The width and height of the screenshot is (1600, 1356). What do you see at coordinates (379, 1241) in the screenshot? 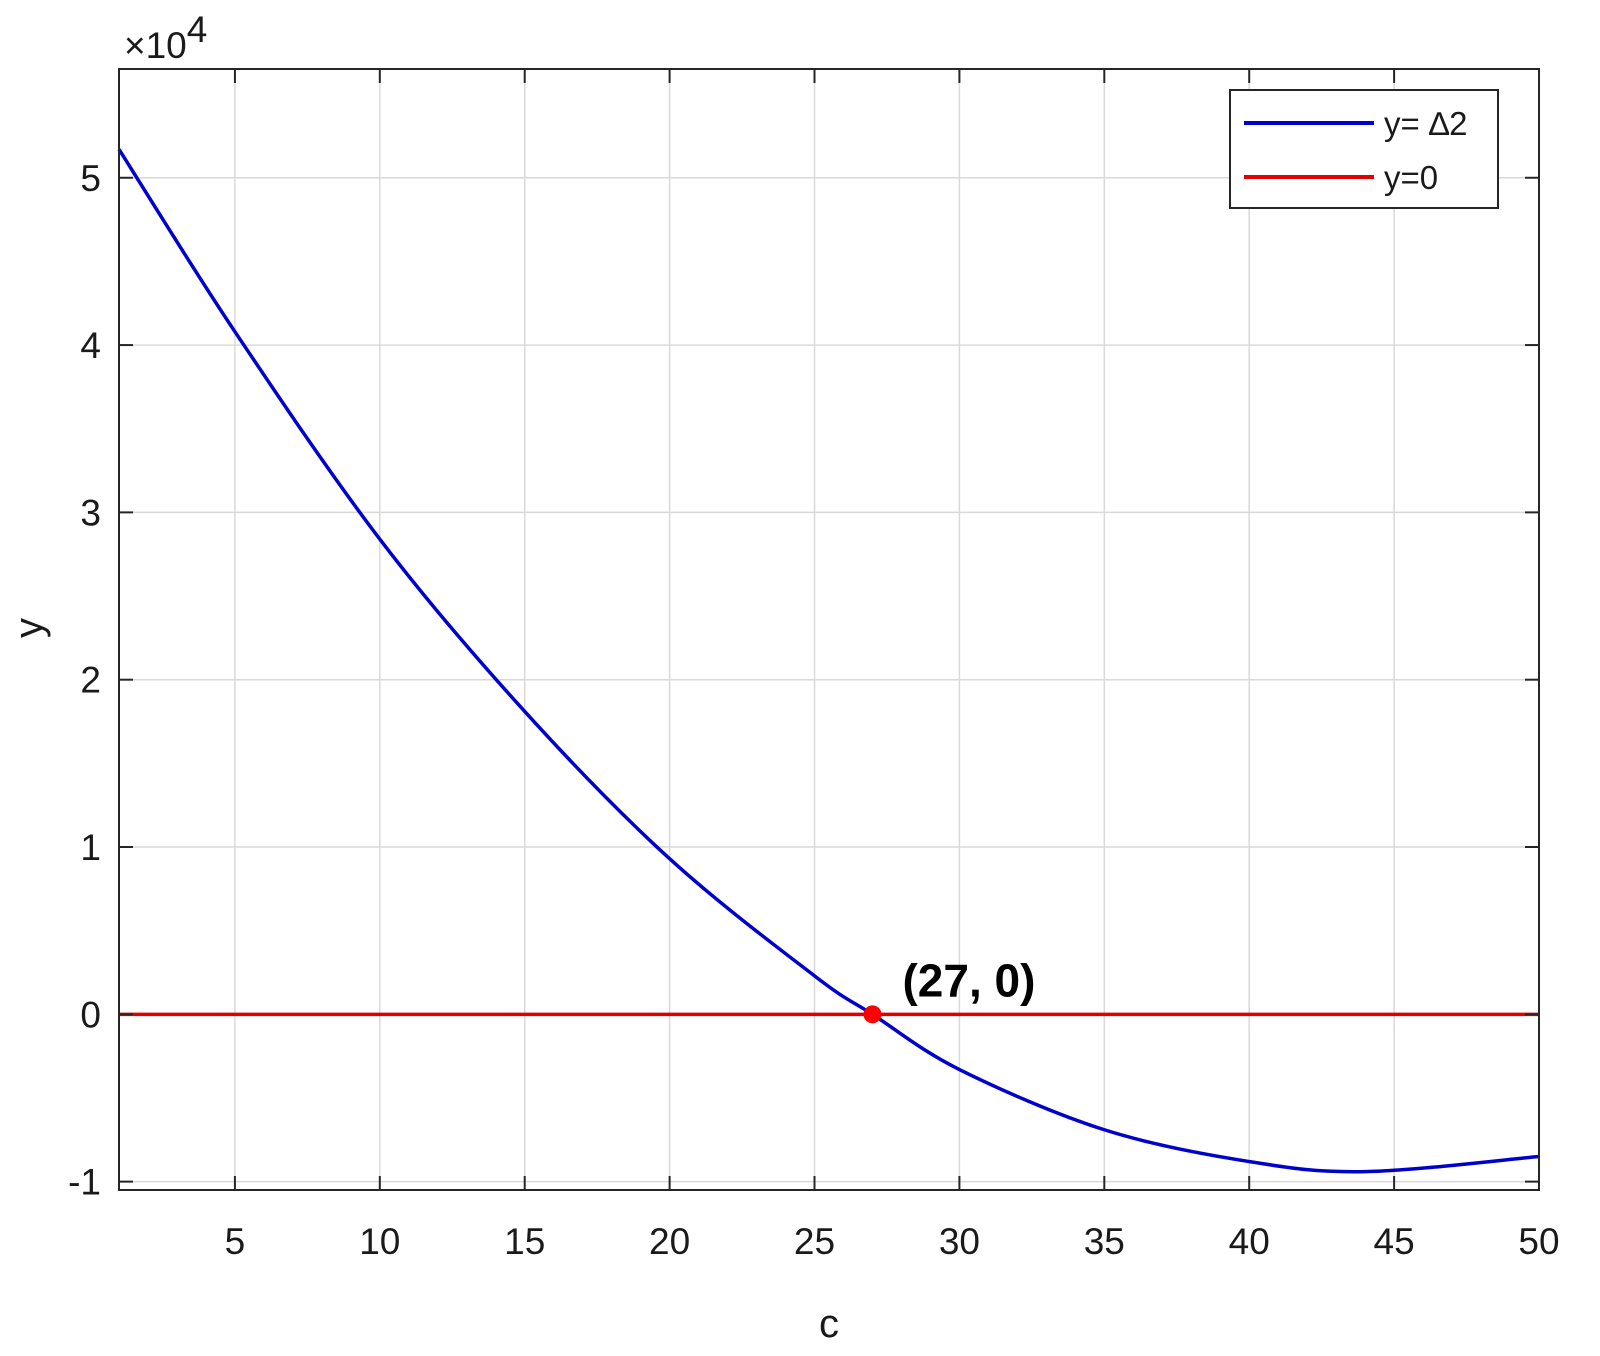
I see `x-tick-label: 10` at bounding box center [379, 1241].